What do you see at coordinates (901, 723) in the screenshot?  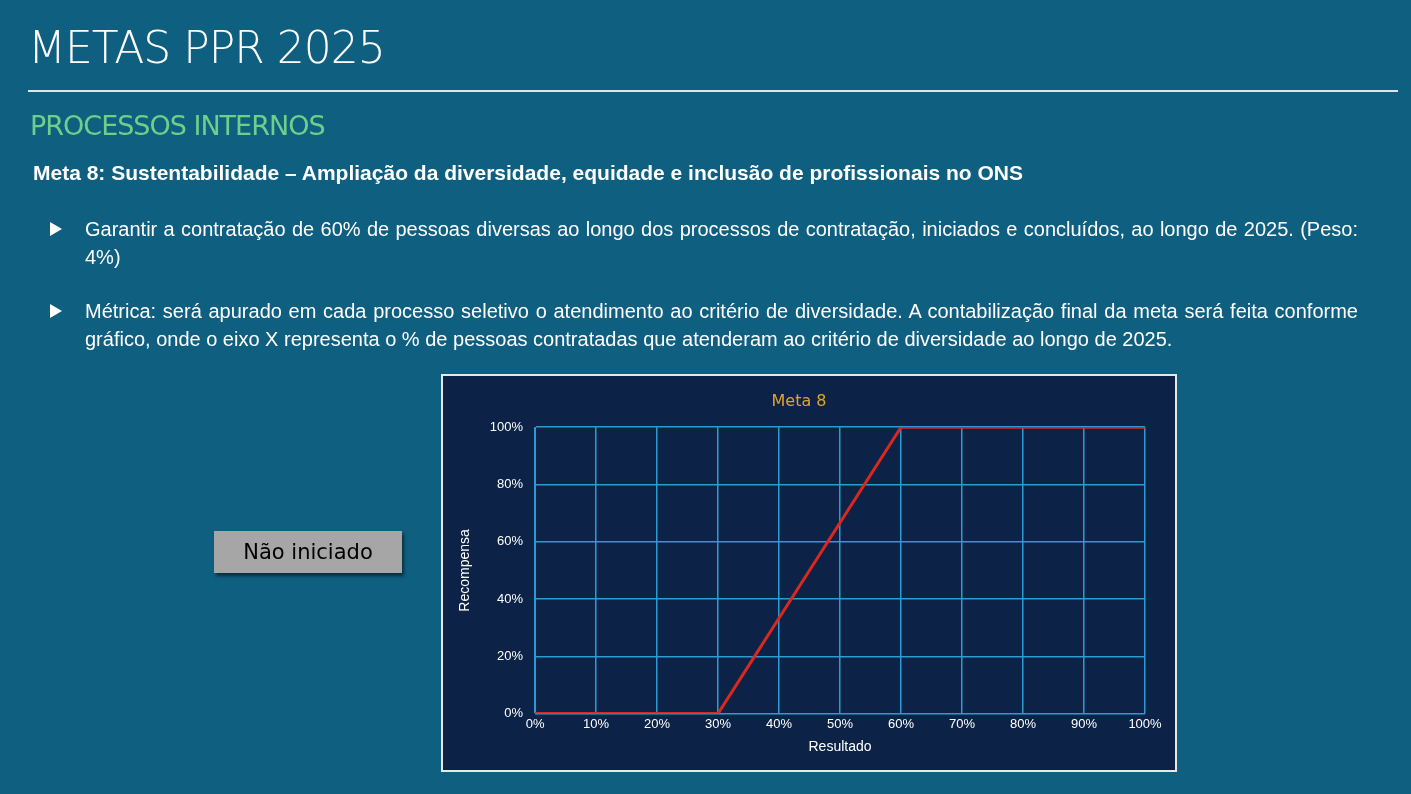 I see `x-tick-label: 60%` at bounding box center [901, 723].